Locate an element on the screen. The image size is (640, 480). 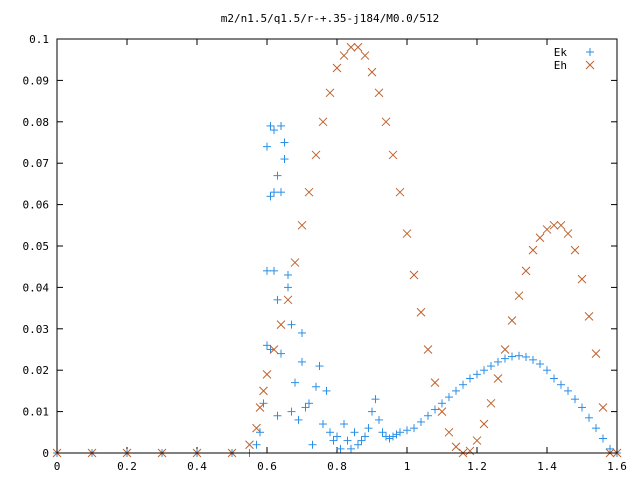
x-tick-label: 0.4 is located at coordinates (197, 466).